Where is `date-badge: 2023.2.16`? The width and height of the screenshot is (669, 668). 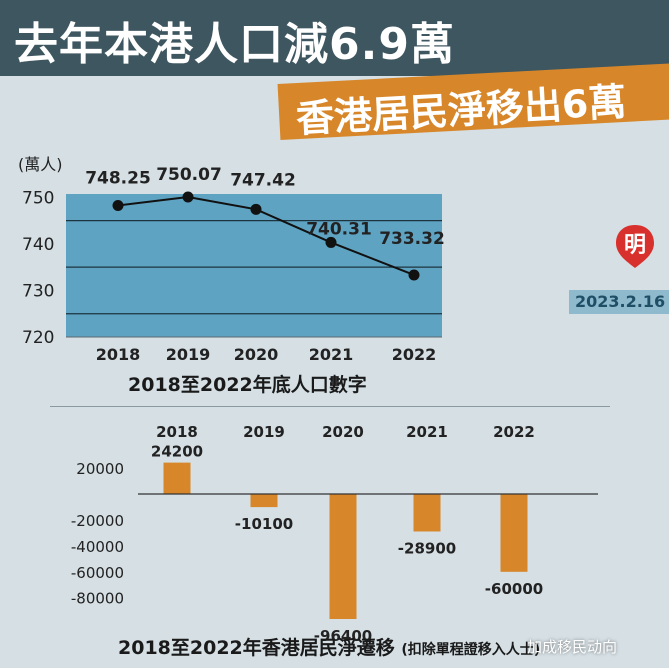
date-badge: 2023.2.16 is located at coordinates (619, 302).